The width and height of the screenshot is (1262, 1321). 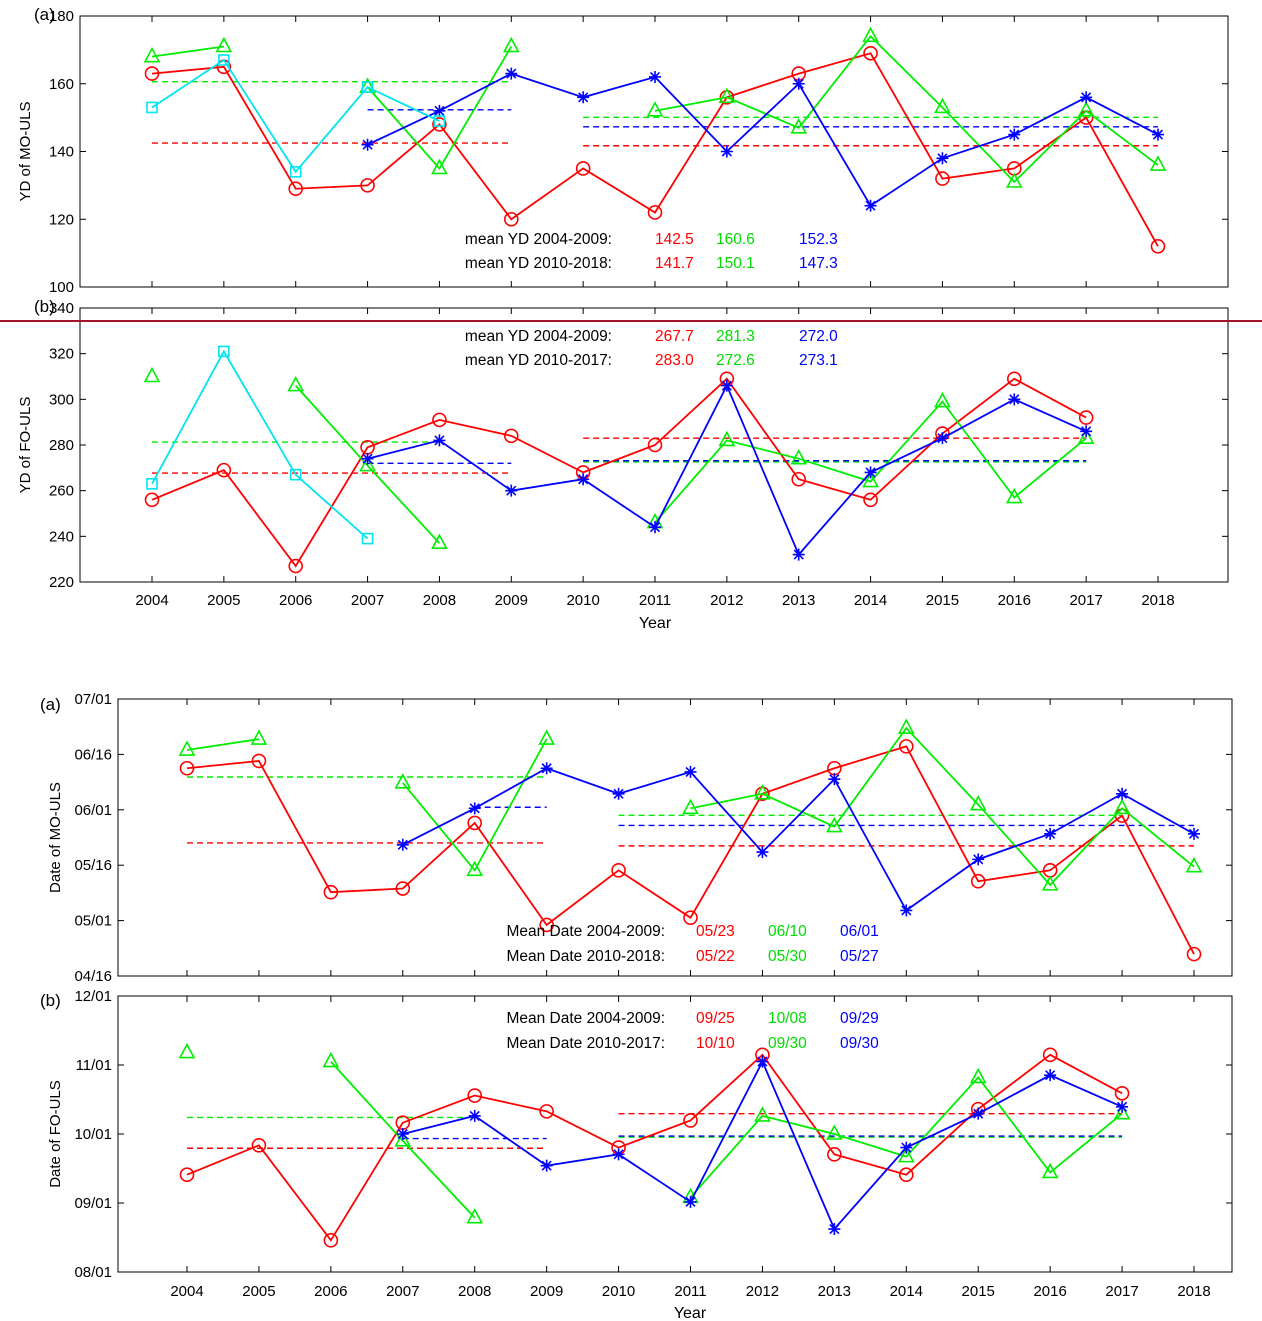 I want to click on annotation-label: mean YD 2004-2009:, so click(x=538, y=336).